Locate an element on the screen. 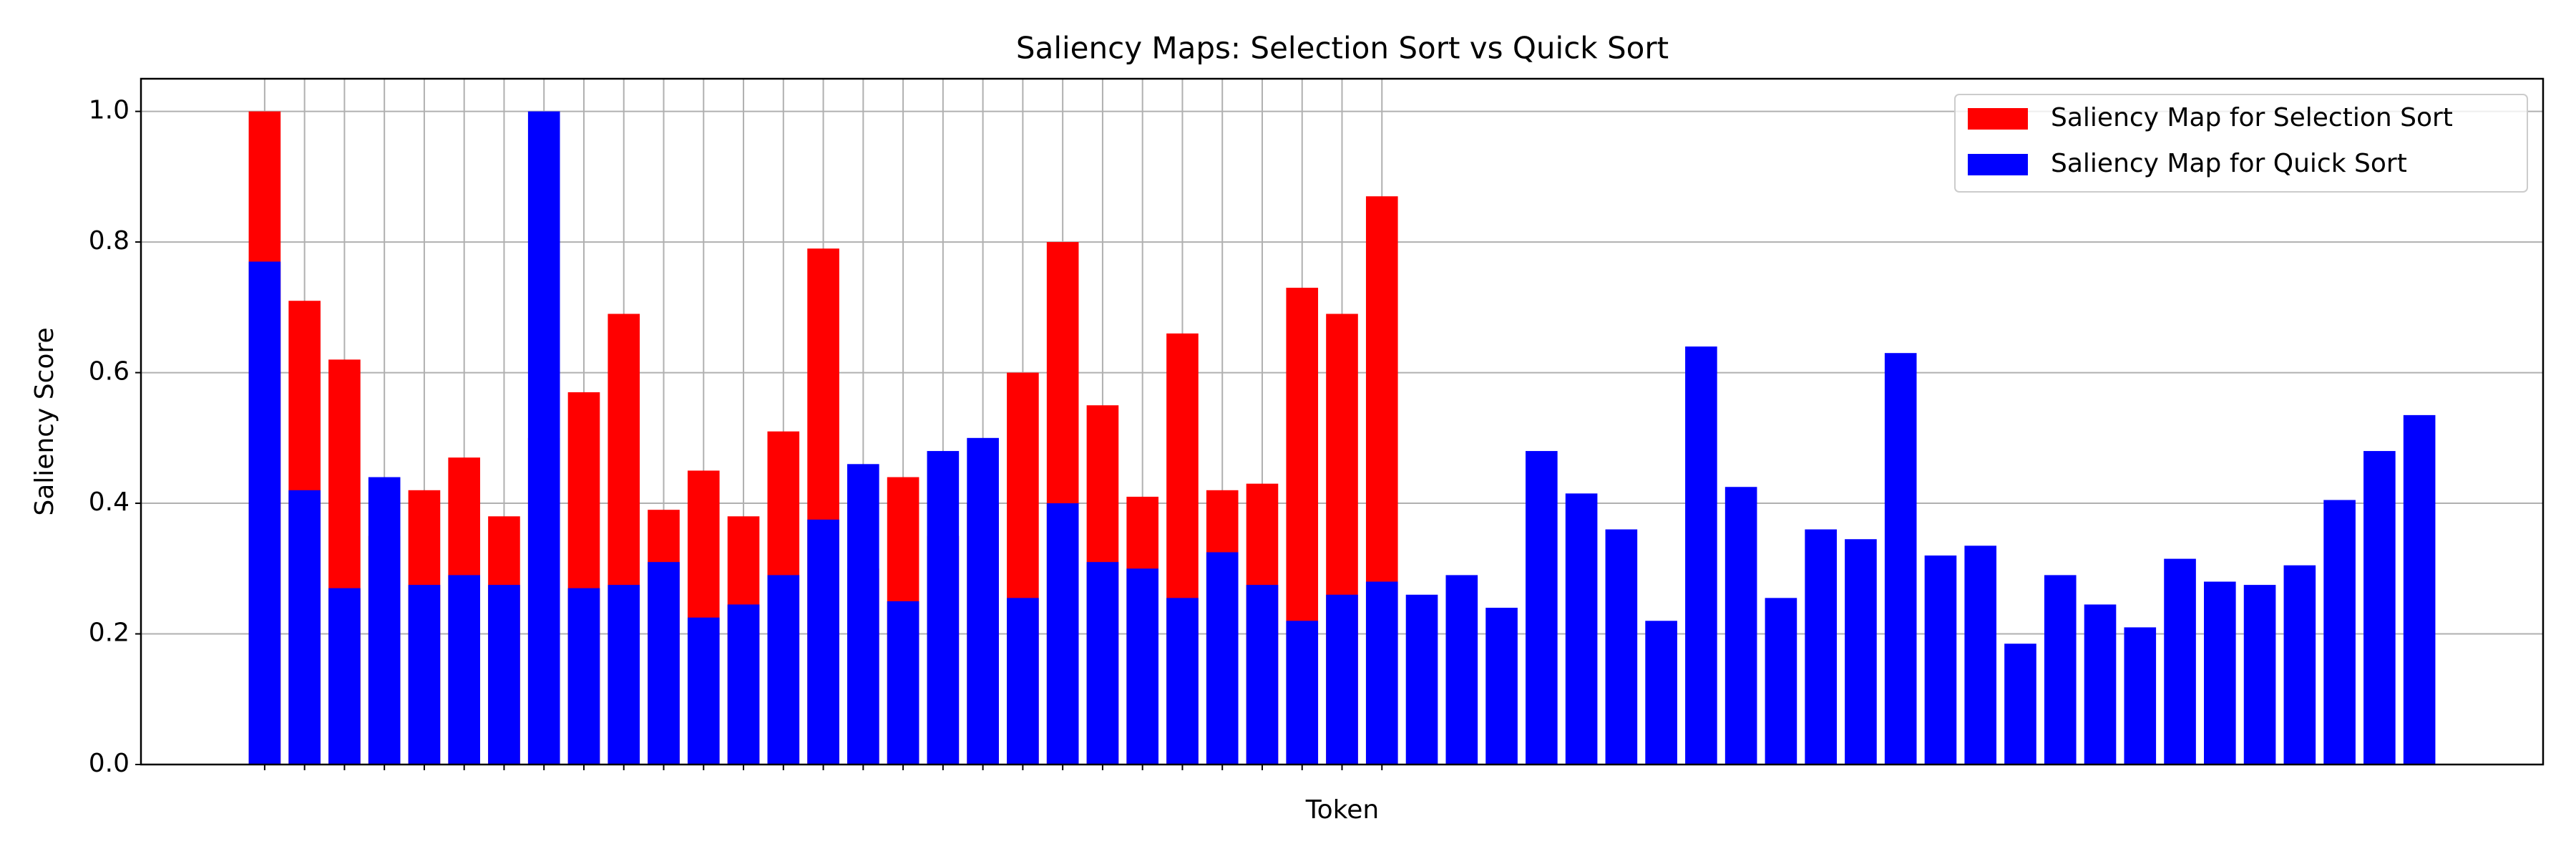 The height and width of the screenshot is (859, 2576). legend-box is located at coordinates (2241, 143).